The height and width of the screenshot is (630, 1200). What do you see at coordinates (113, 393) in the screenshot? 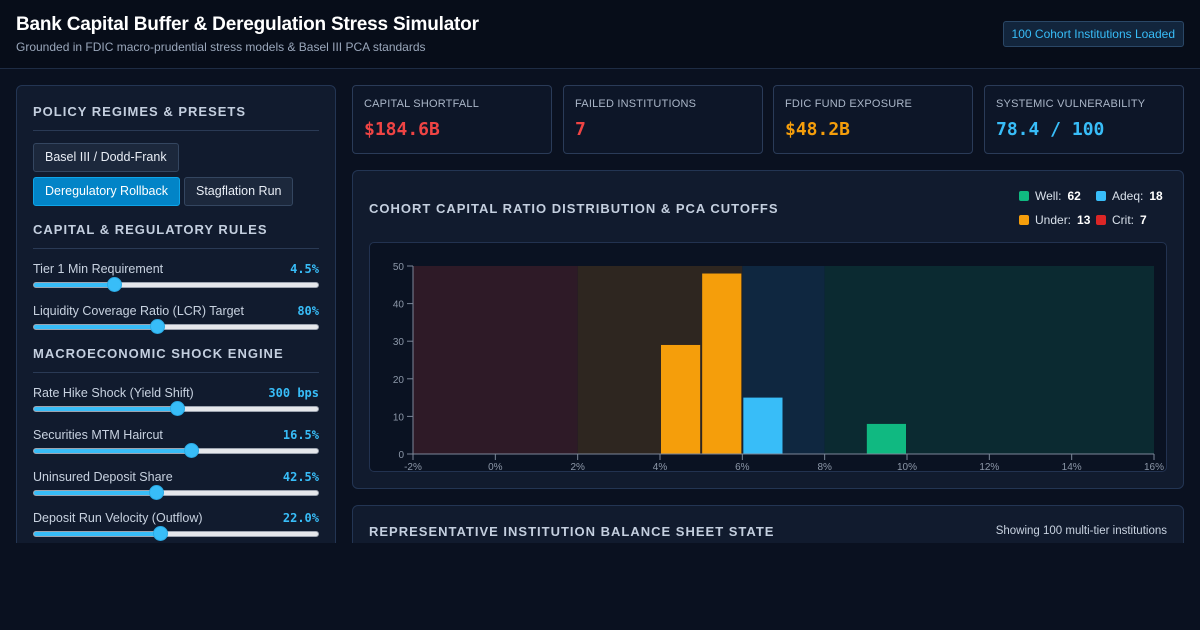
I see `slider-label: Rate Hike Shock (Yield Shift)` at bounding box center [113, 393].